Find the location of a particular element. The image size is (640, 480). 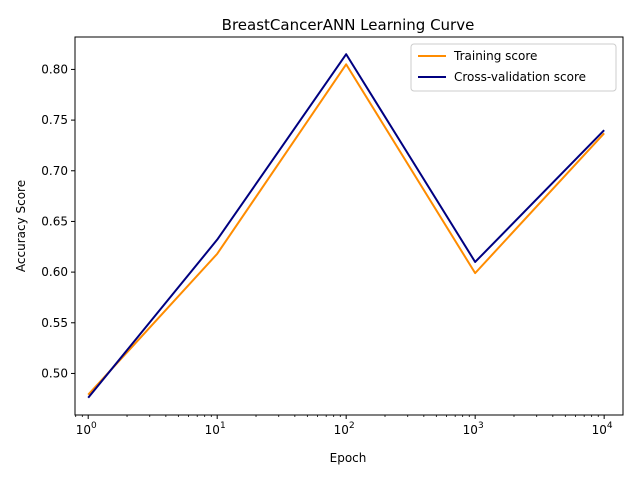

x-tick-label: 10² is located at coordinates (344, 429).